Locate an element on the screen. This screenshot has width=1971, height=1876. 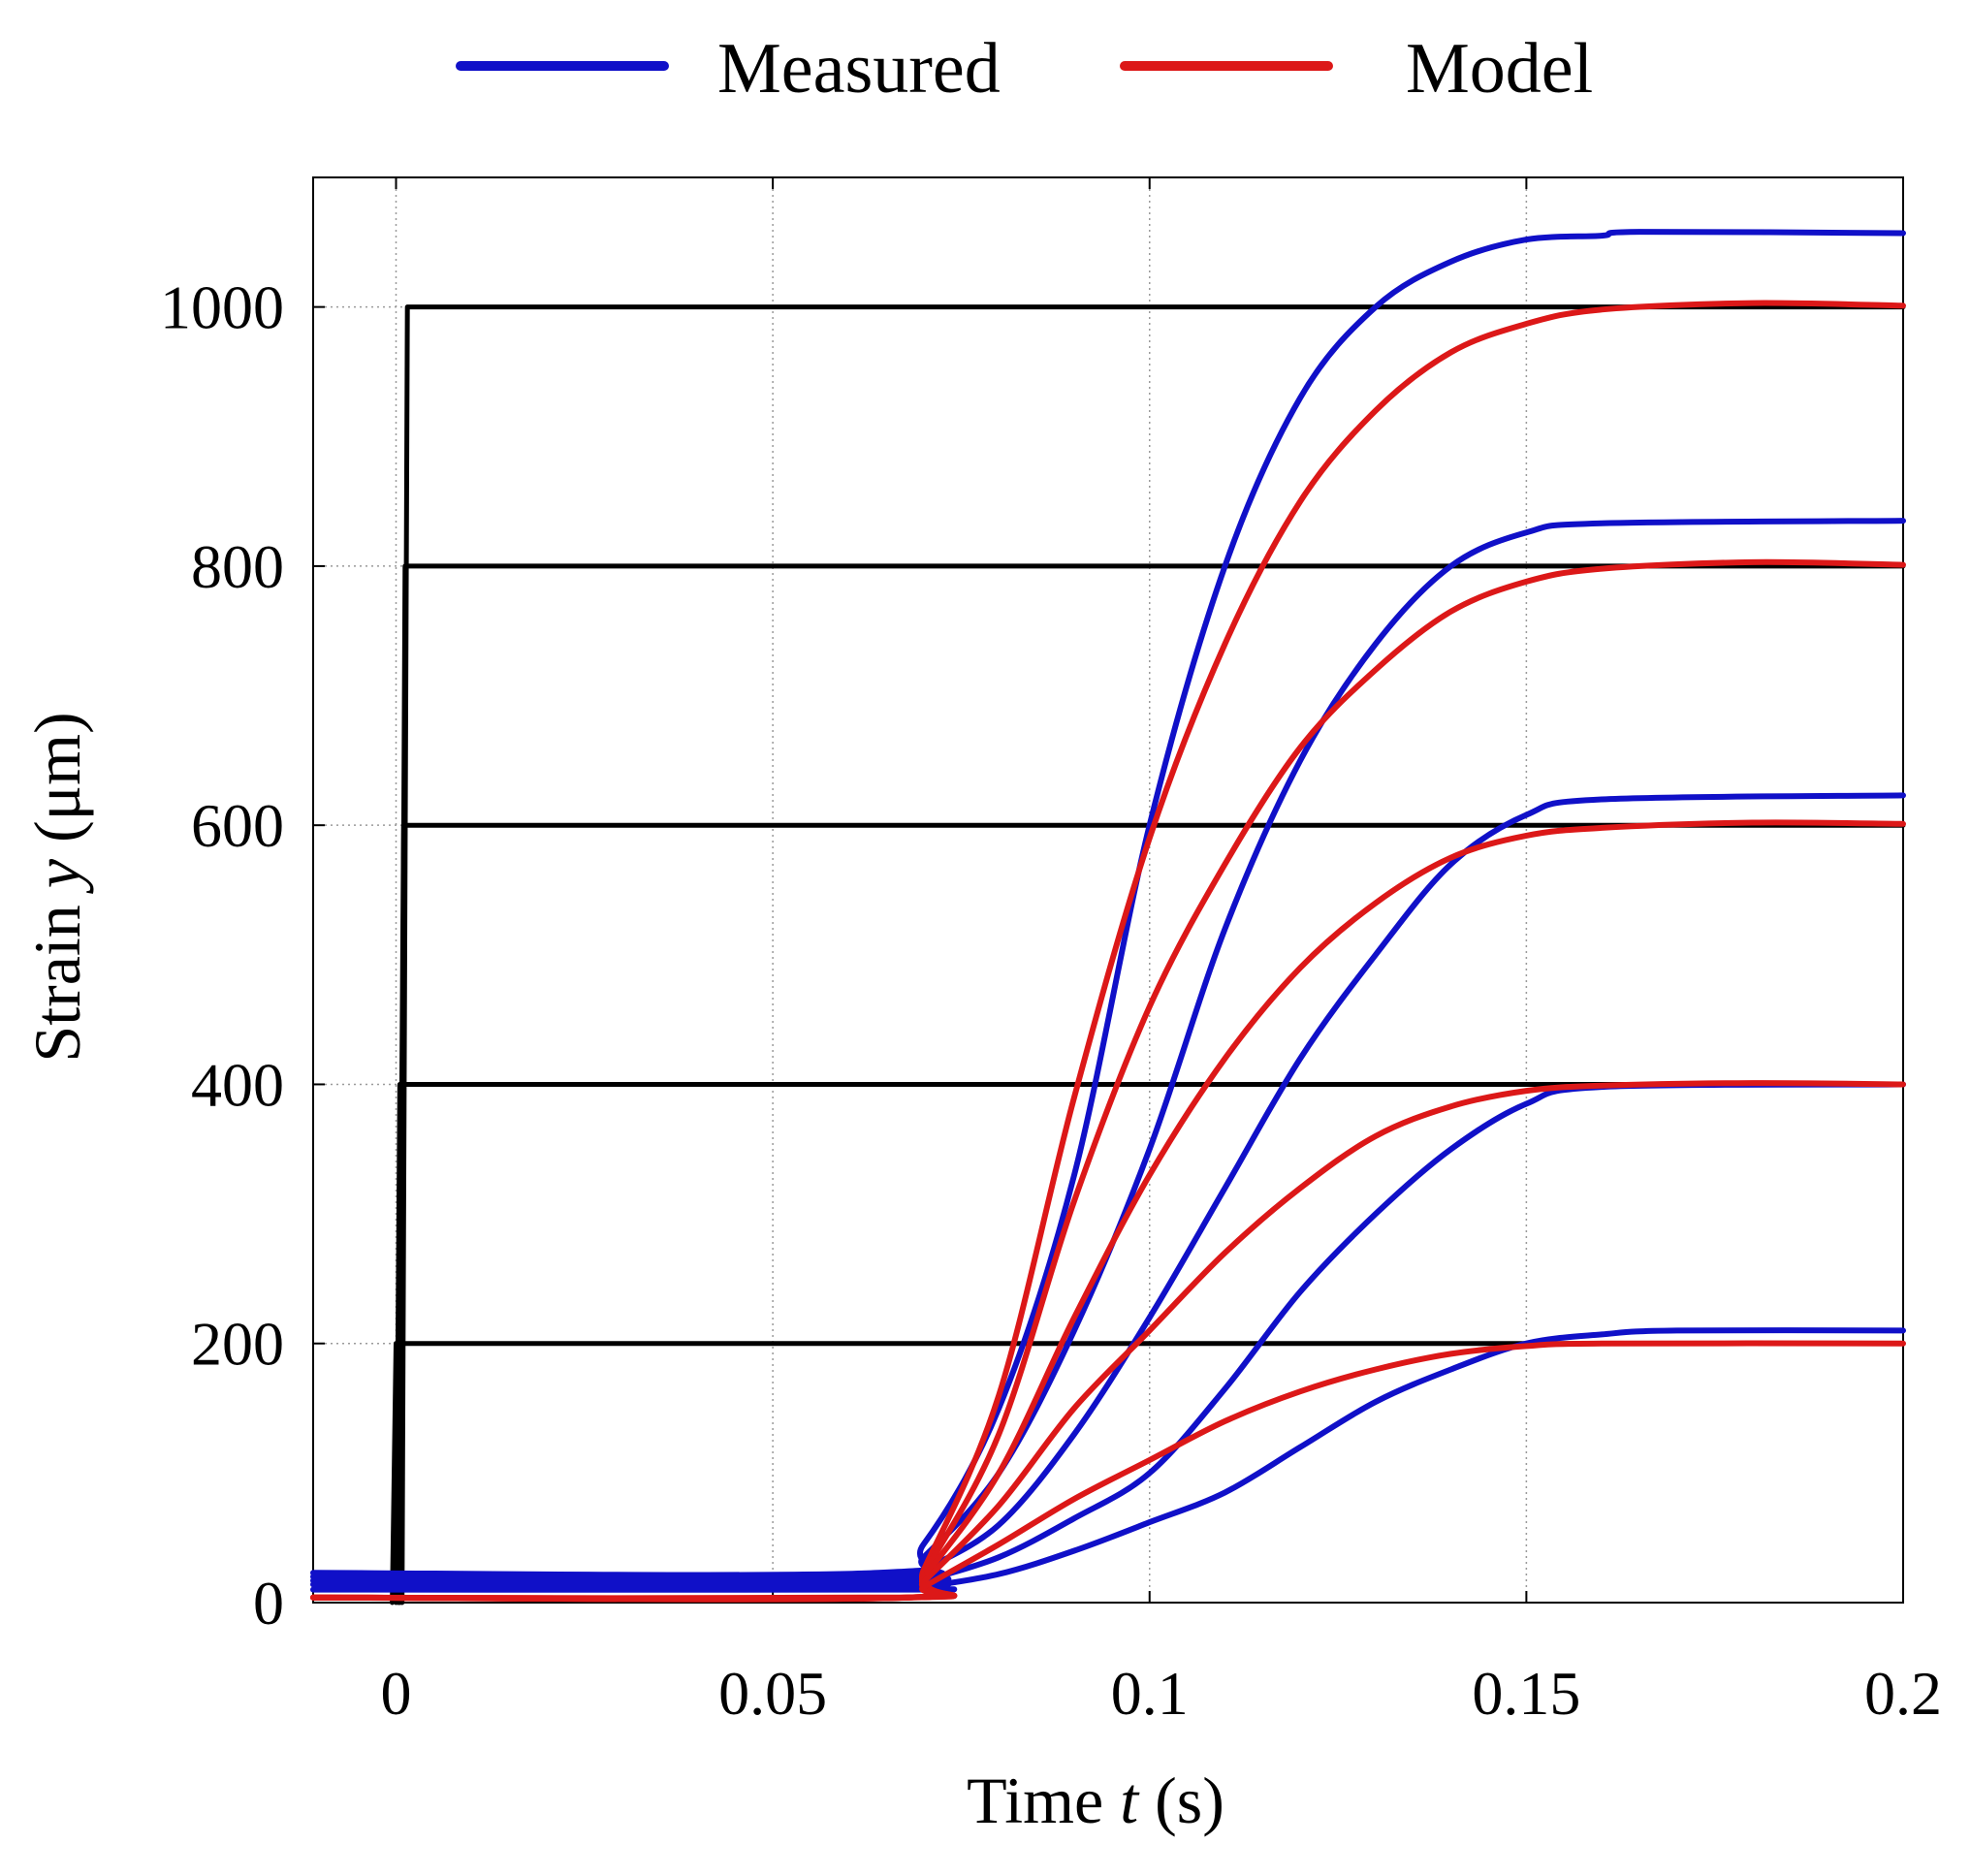
legend-label-model: Model is located at coordinates (1500, 69).